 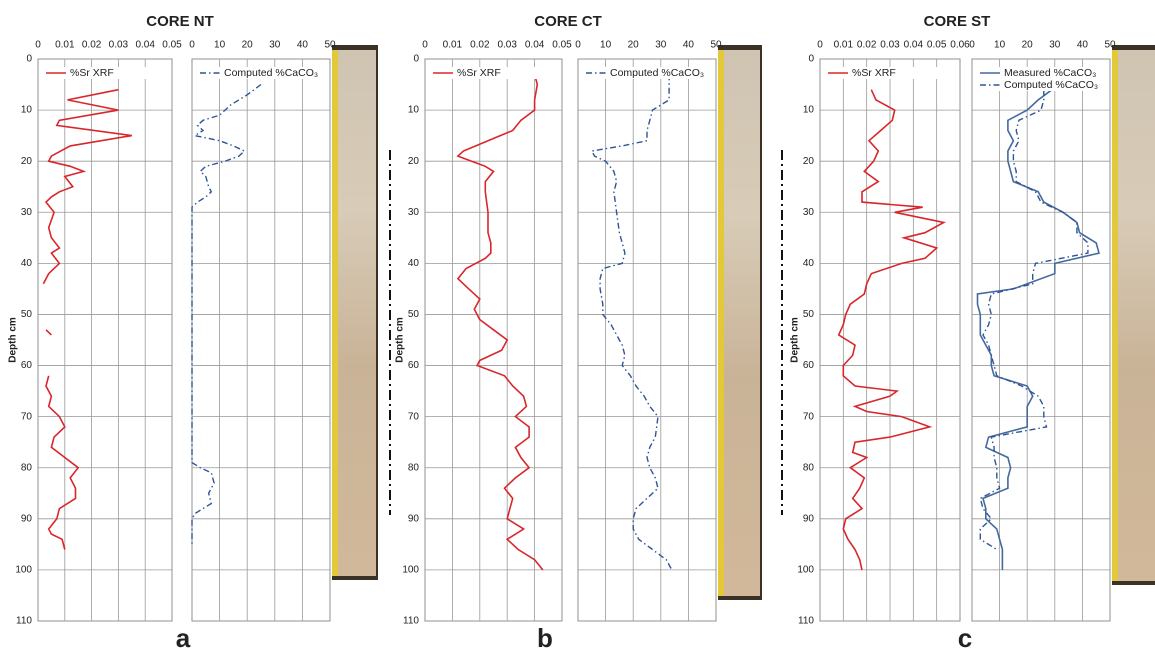 What do you see at coordinates (411, 621) in the screenshot?
I see `y-tick-label: 110` at bounding box center [411, 621].